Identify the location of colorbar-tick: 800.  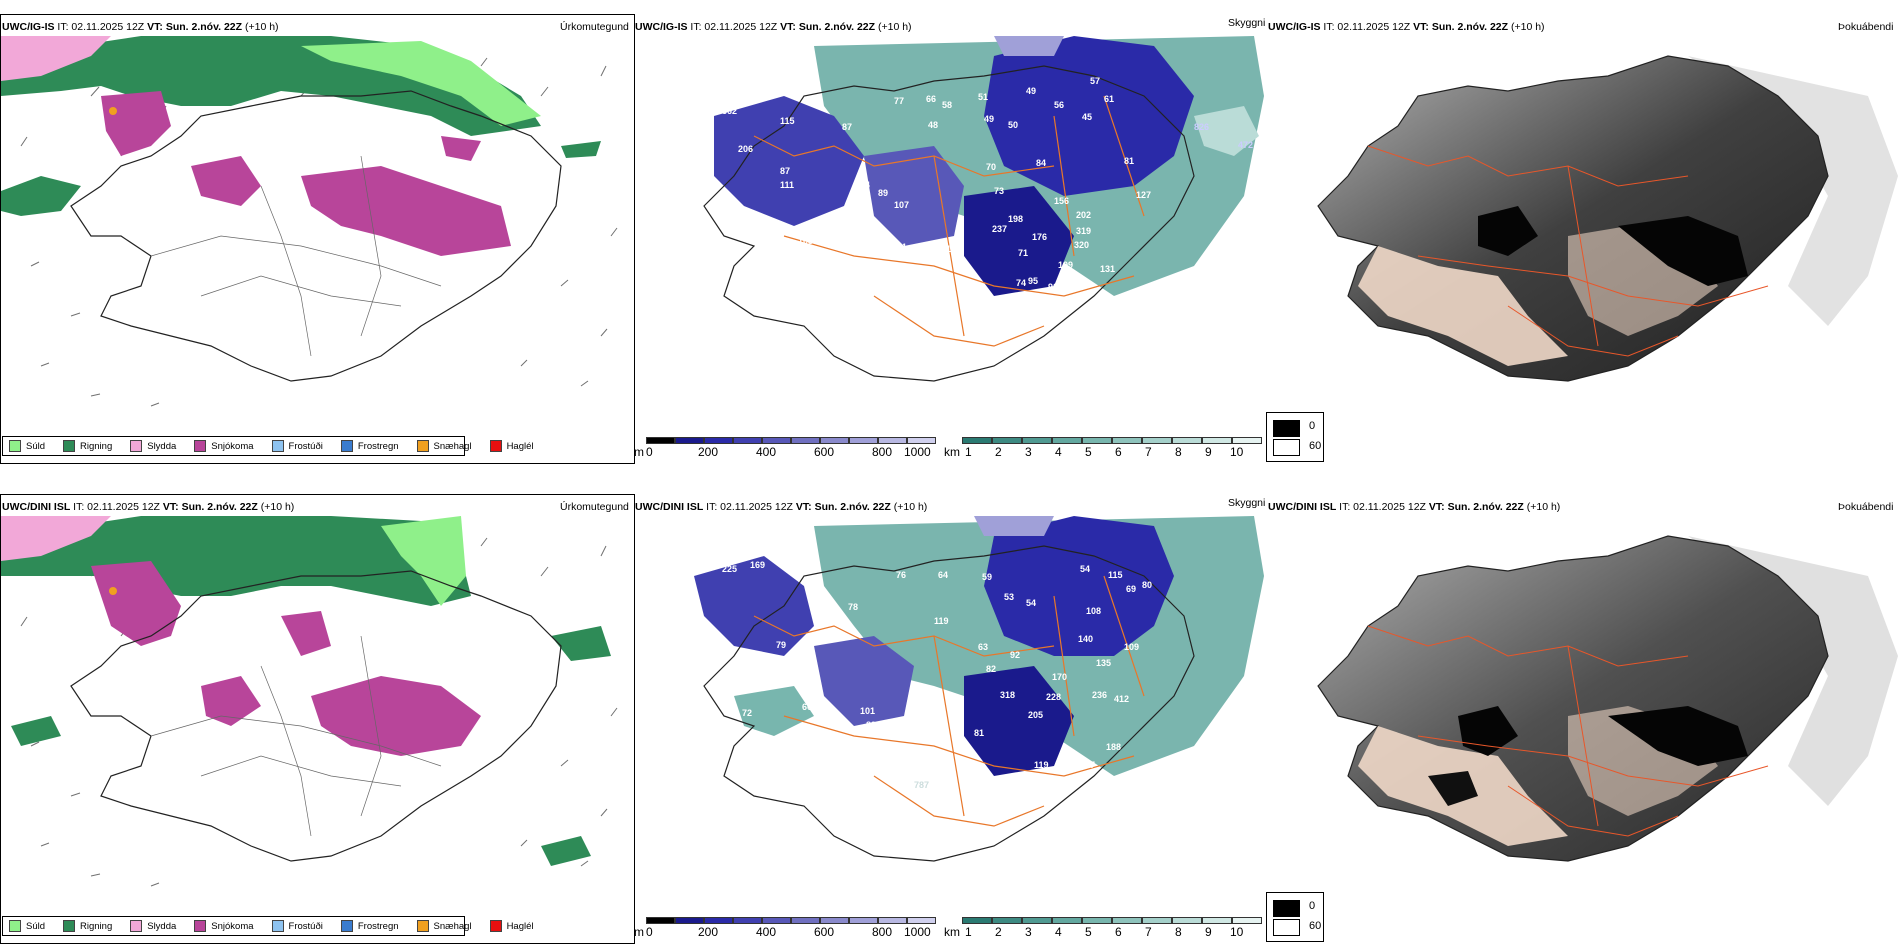
(882, 932).